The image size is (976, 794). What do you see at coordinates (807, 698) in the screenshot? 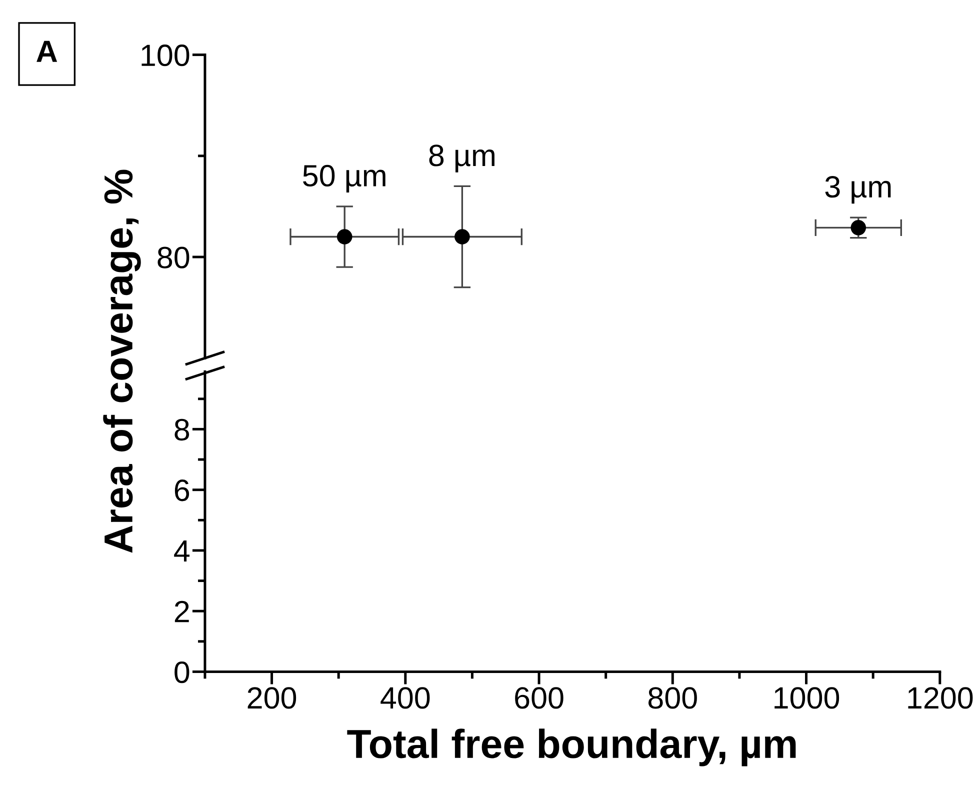
I see `x-tick-label: 1000` at bounding box center [807, 698].